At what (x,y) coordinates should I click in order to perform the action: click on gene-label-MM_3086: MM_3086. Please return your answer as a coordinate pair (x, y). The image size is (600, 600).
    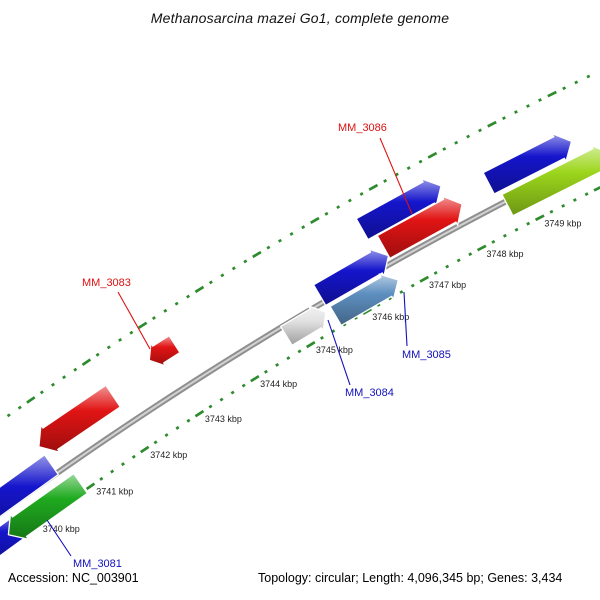
    Looking at the image, I should click on (362, 128).